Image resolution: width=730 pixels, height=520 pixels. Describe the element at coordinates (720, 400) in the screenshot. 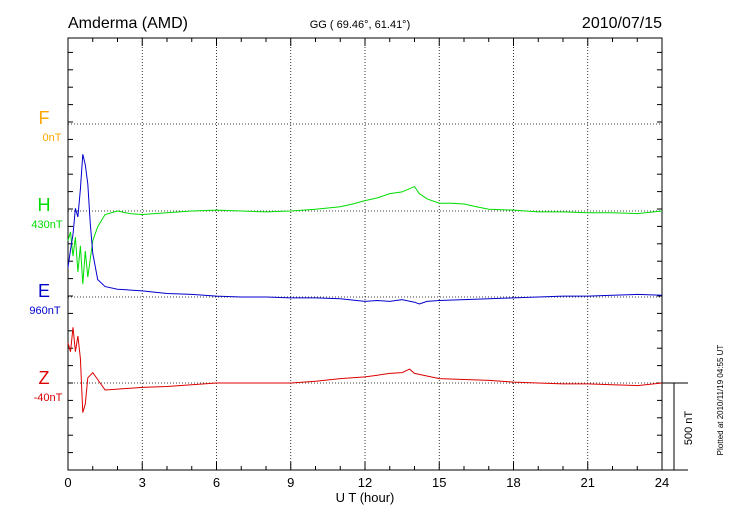

I see `plotted-timestamp: Plotted at 2010/11/19 04:55 UT` at that location.